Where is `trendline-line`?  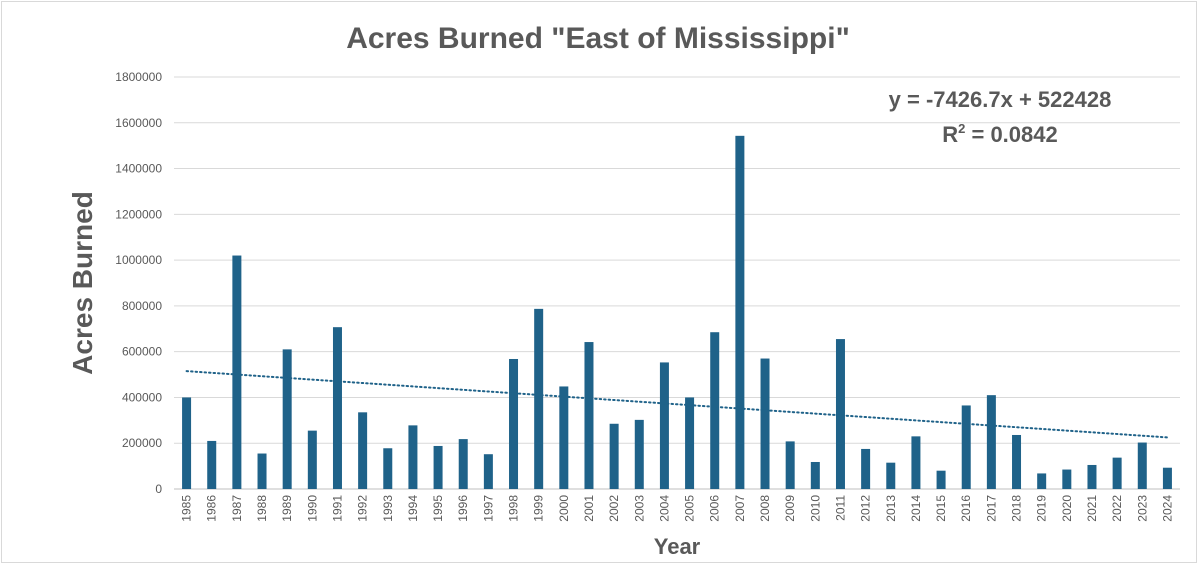 trendline-line is located at coordinates (677, 404).